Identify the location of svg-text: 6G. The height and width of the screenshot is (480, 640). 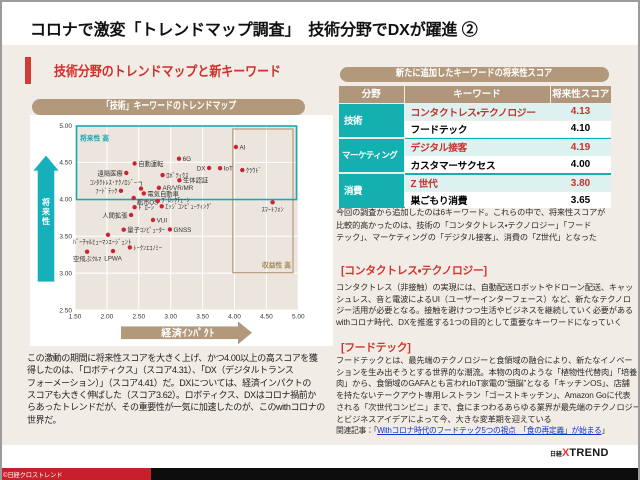
(187, 159).